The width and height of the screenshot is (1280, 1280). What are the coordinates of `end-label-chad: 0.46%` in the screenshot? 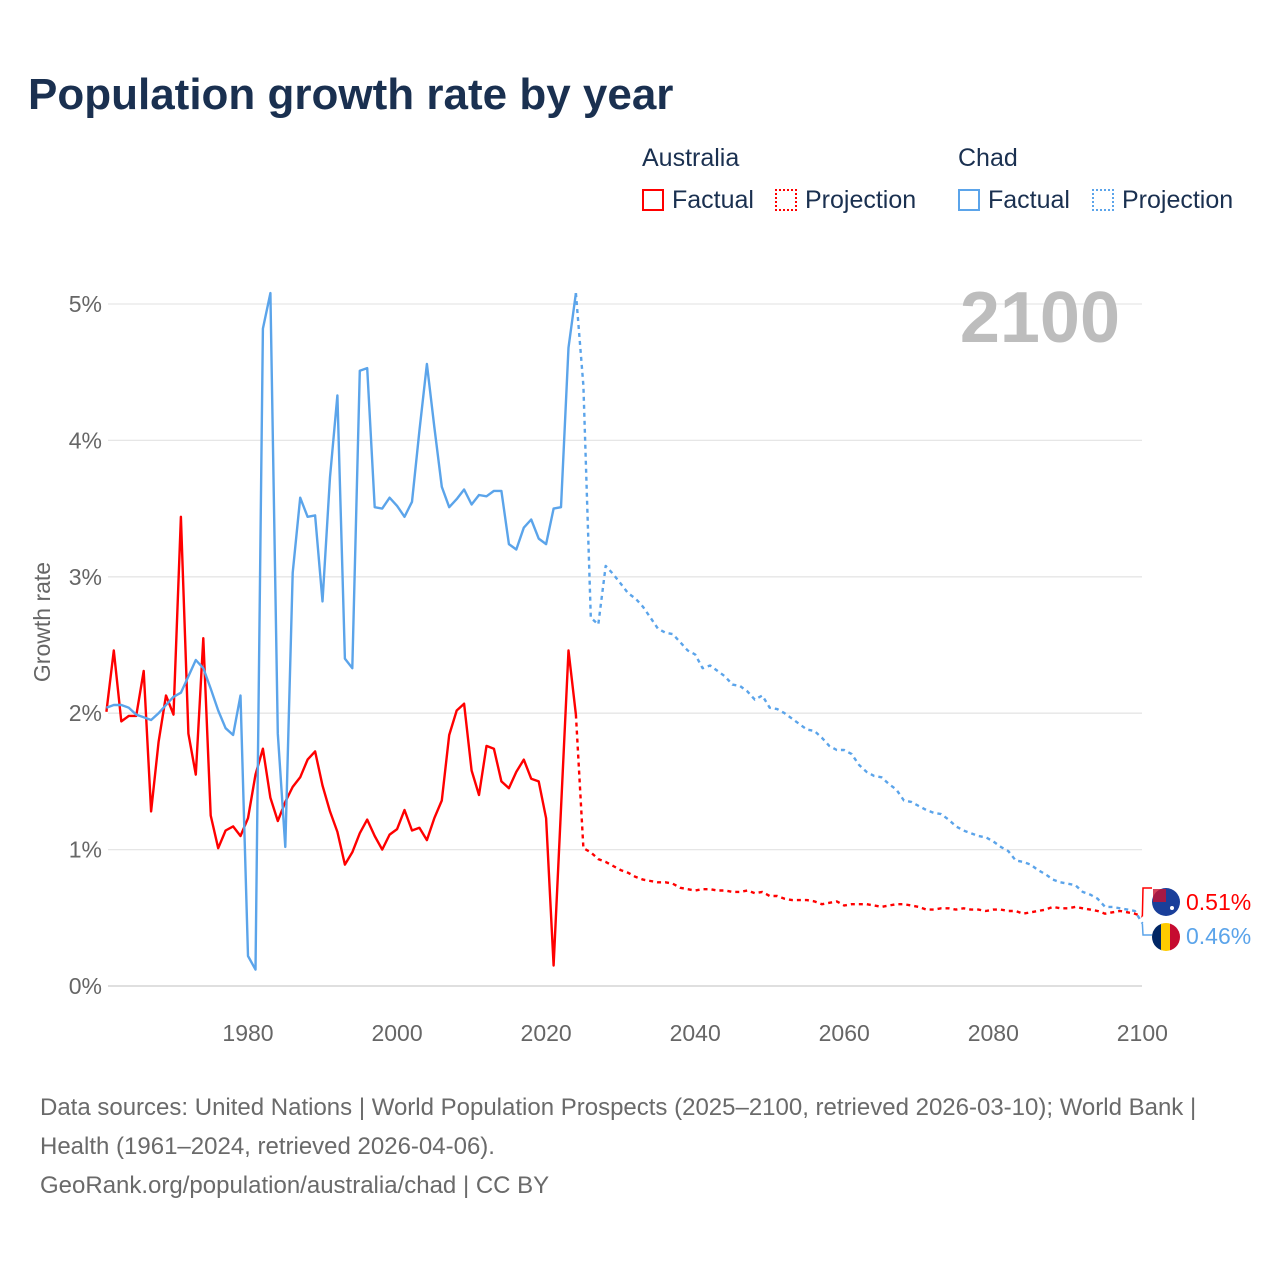 It's located at (1218, 936).